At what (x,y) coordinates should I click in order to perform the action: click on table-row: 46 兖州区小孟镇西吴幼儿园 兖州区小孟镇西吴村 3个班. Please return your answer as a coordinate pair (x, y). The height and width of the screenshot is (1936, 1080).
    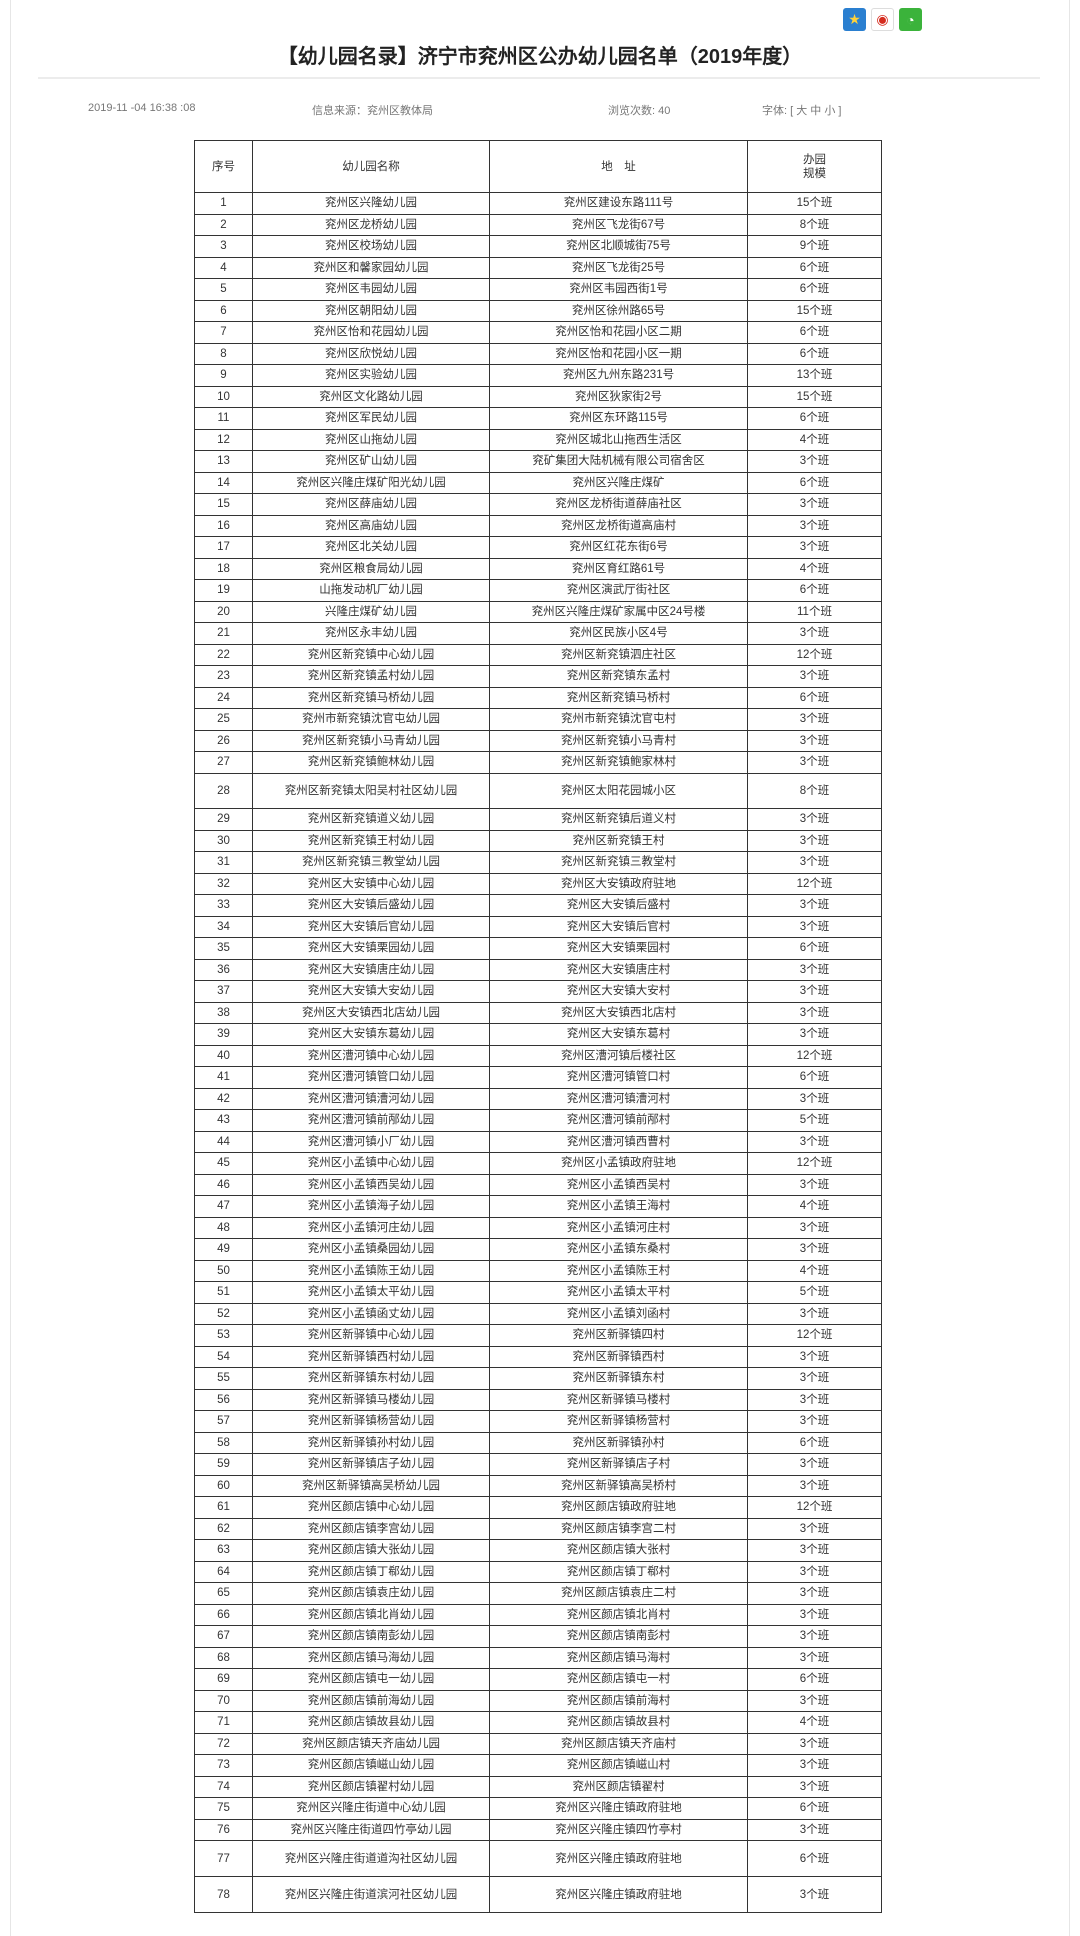
    Looking at the image, I should click on (538, 1184).